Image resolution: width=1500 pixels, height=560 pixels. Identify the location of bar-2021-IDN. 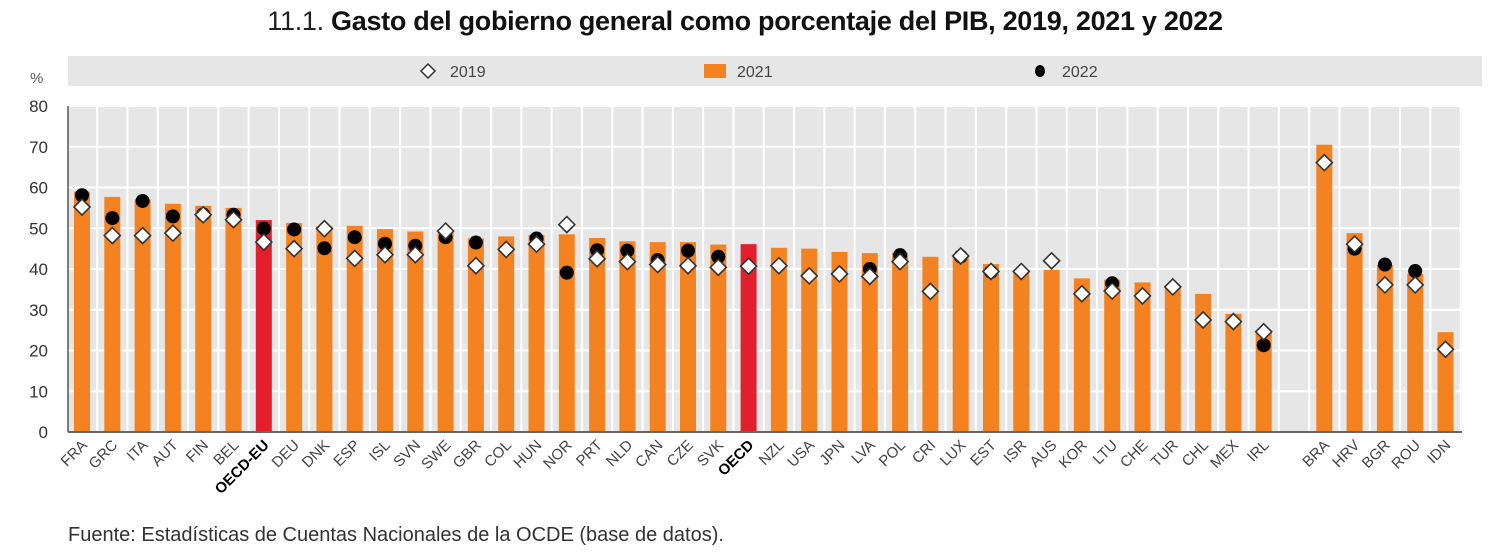
(1445, 382).